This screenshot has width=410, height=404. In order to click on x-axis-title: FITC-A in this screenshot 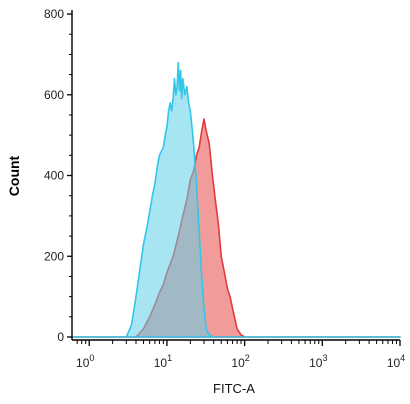, I will do `click(234, 388)`.